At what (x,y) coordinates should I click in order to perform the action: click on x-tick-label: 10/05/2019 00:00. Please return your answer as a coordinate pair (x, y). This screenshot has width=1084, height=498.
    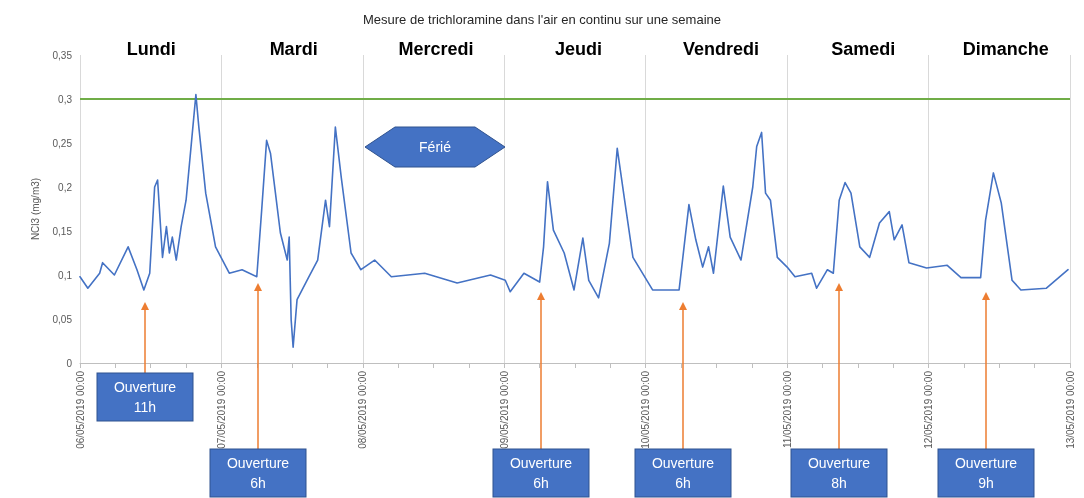
    Looking at the image, I should click on (646, 409).